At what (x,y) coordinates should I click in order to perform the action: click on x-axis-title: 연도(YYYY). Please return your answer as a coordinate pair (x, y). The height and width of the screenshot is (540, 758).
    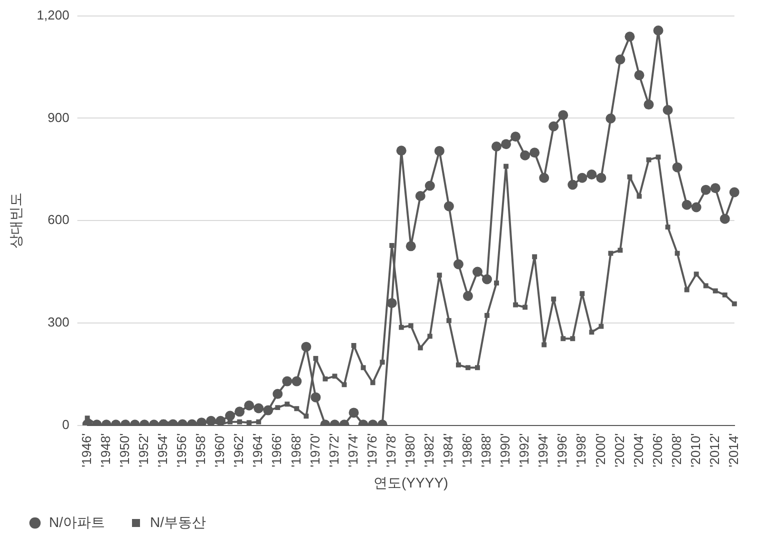
    Looking at the image, I should click on (411, 482).